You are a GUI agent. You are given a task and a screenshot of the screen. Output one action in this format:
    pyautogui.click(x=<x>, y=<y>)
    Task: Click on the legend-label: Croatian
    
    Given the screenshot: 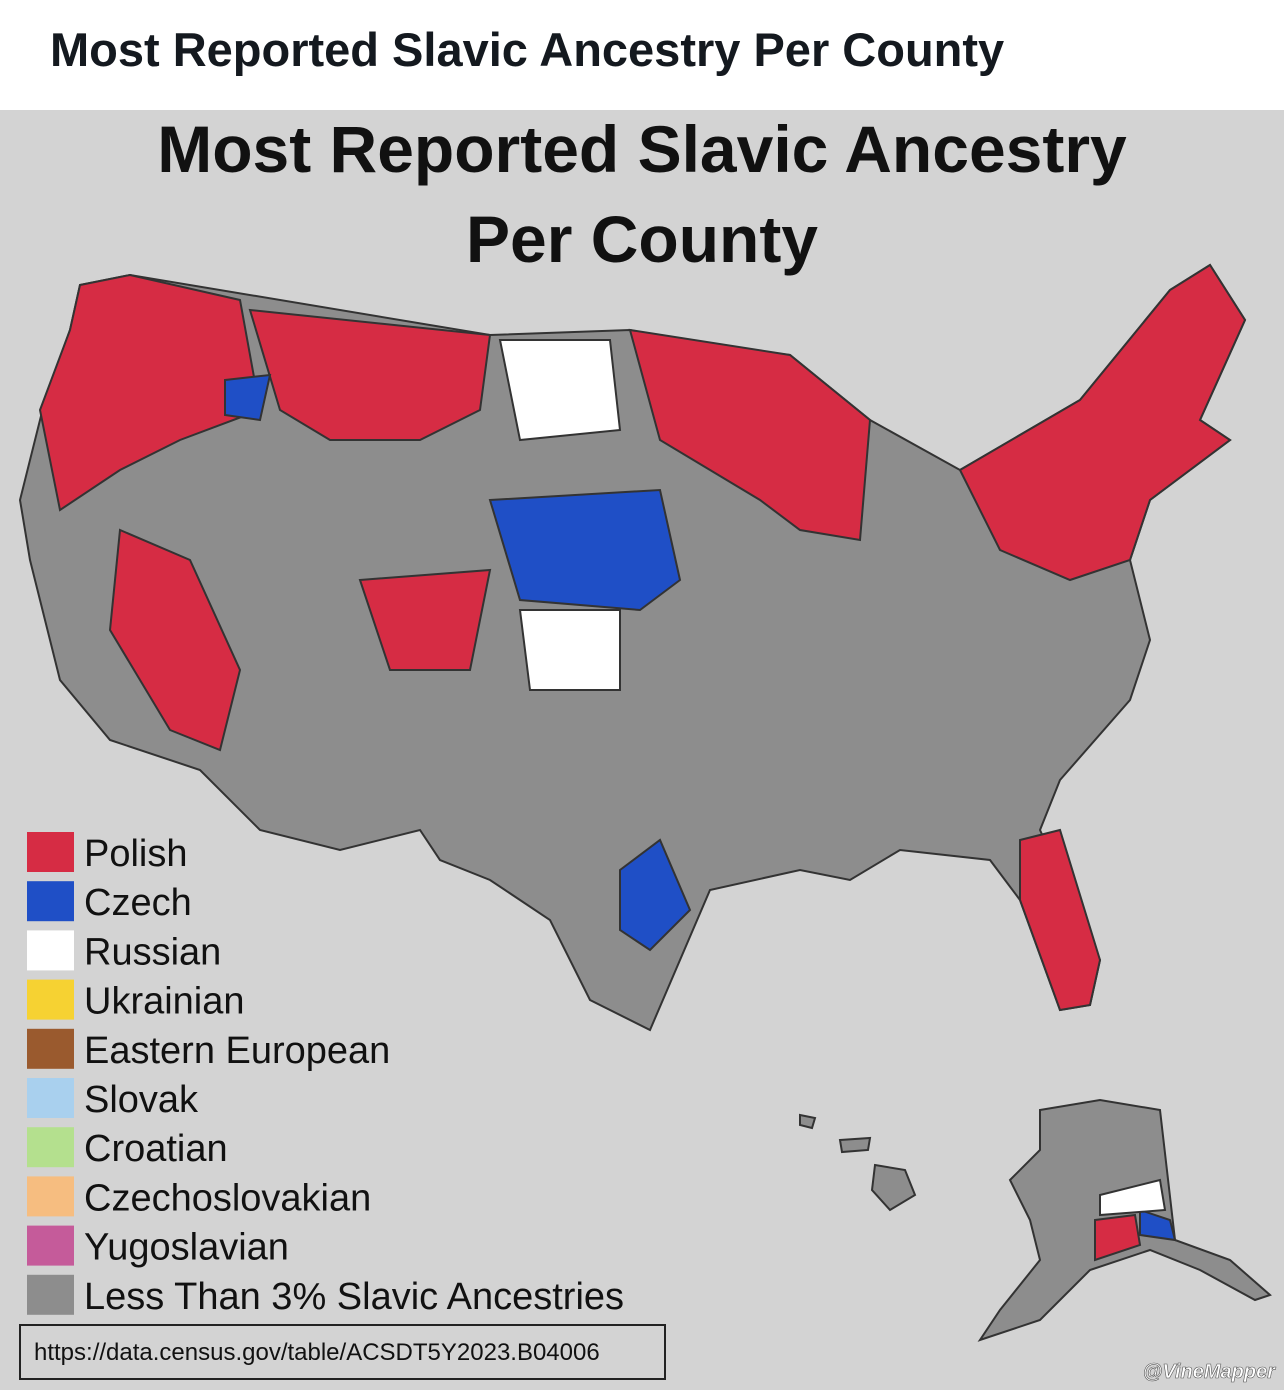 What is the action you would take?
    pyautogui.click(x=156, y=1149)
    